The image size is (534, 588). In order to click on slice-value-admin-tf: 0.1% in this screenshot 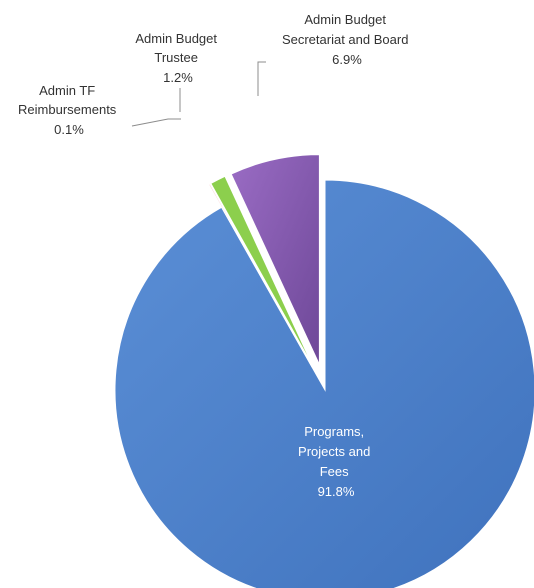, I will do `click(69, 129)`.